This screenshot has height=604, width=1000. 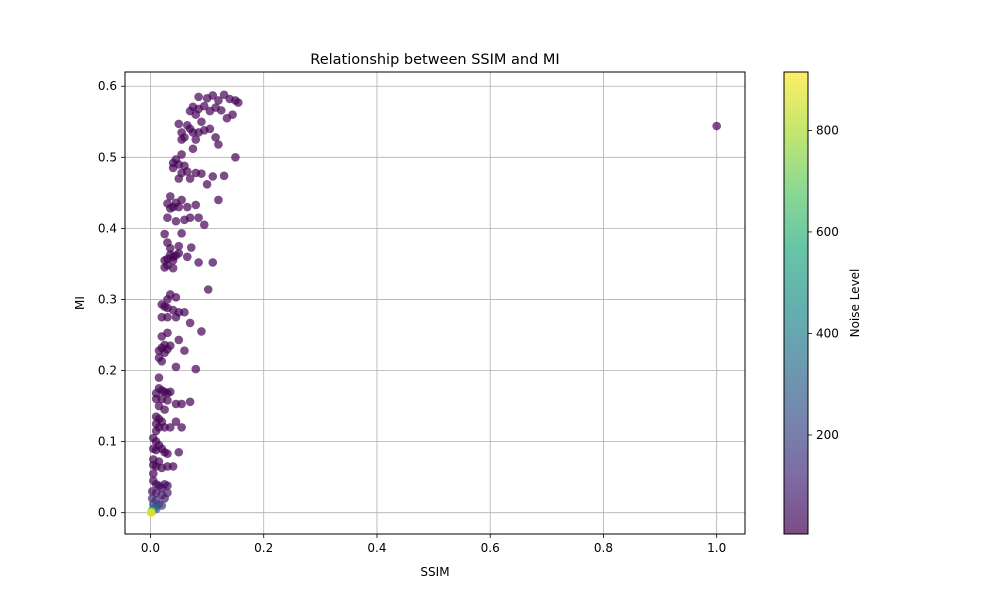 I want to click on y-ticks: 0.0 0.1 0.2 0.3 0.4 0.5 0.6, so click(x=111, y=299).